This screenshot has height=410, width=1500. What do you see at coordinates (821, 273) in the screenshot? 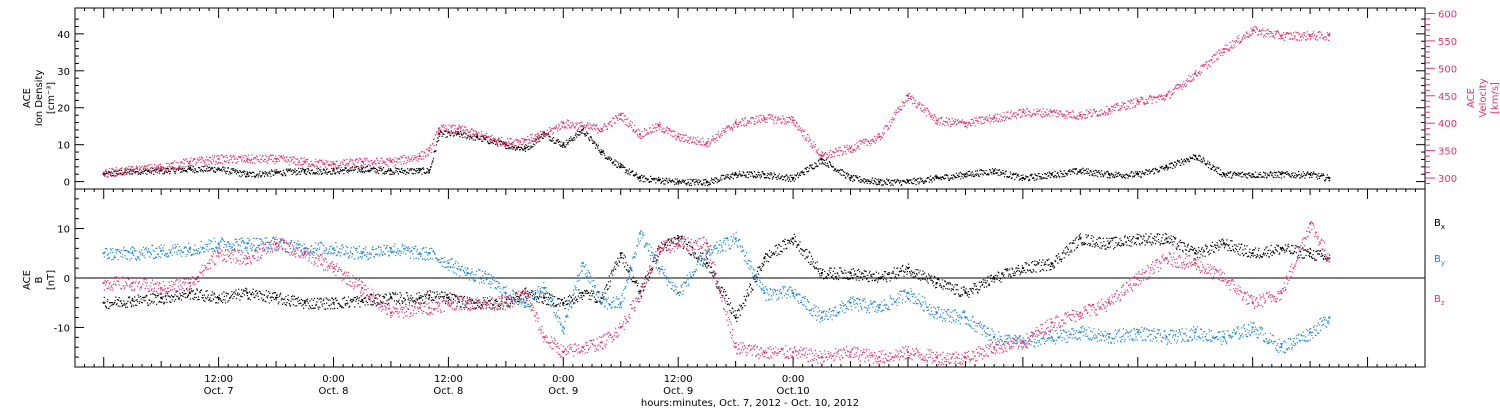
I see `bx-point` at bounding box center [821, 273].